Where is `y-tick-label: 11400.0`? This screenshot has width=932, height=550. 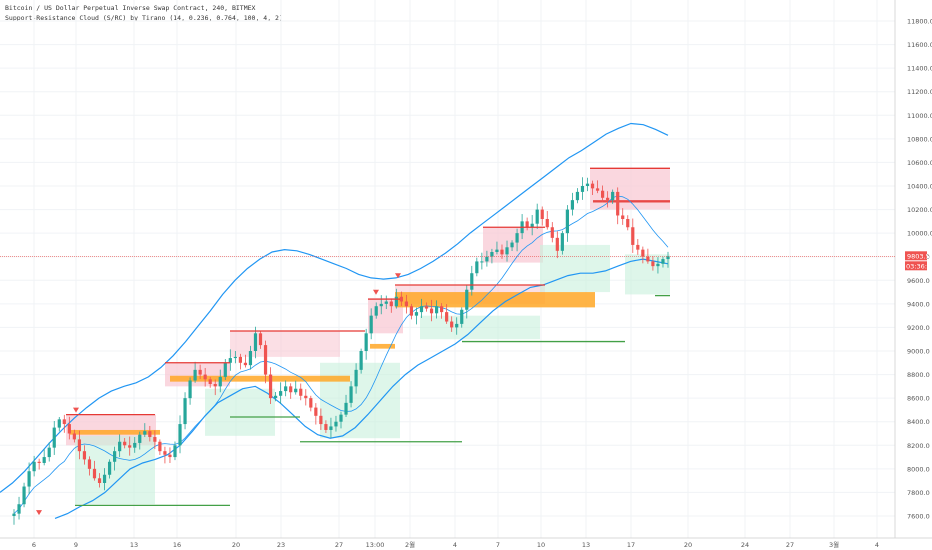
y-tick-label: 11400.0 is located at coordinates (919, 69).